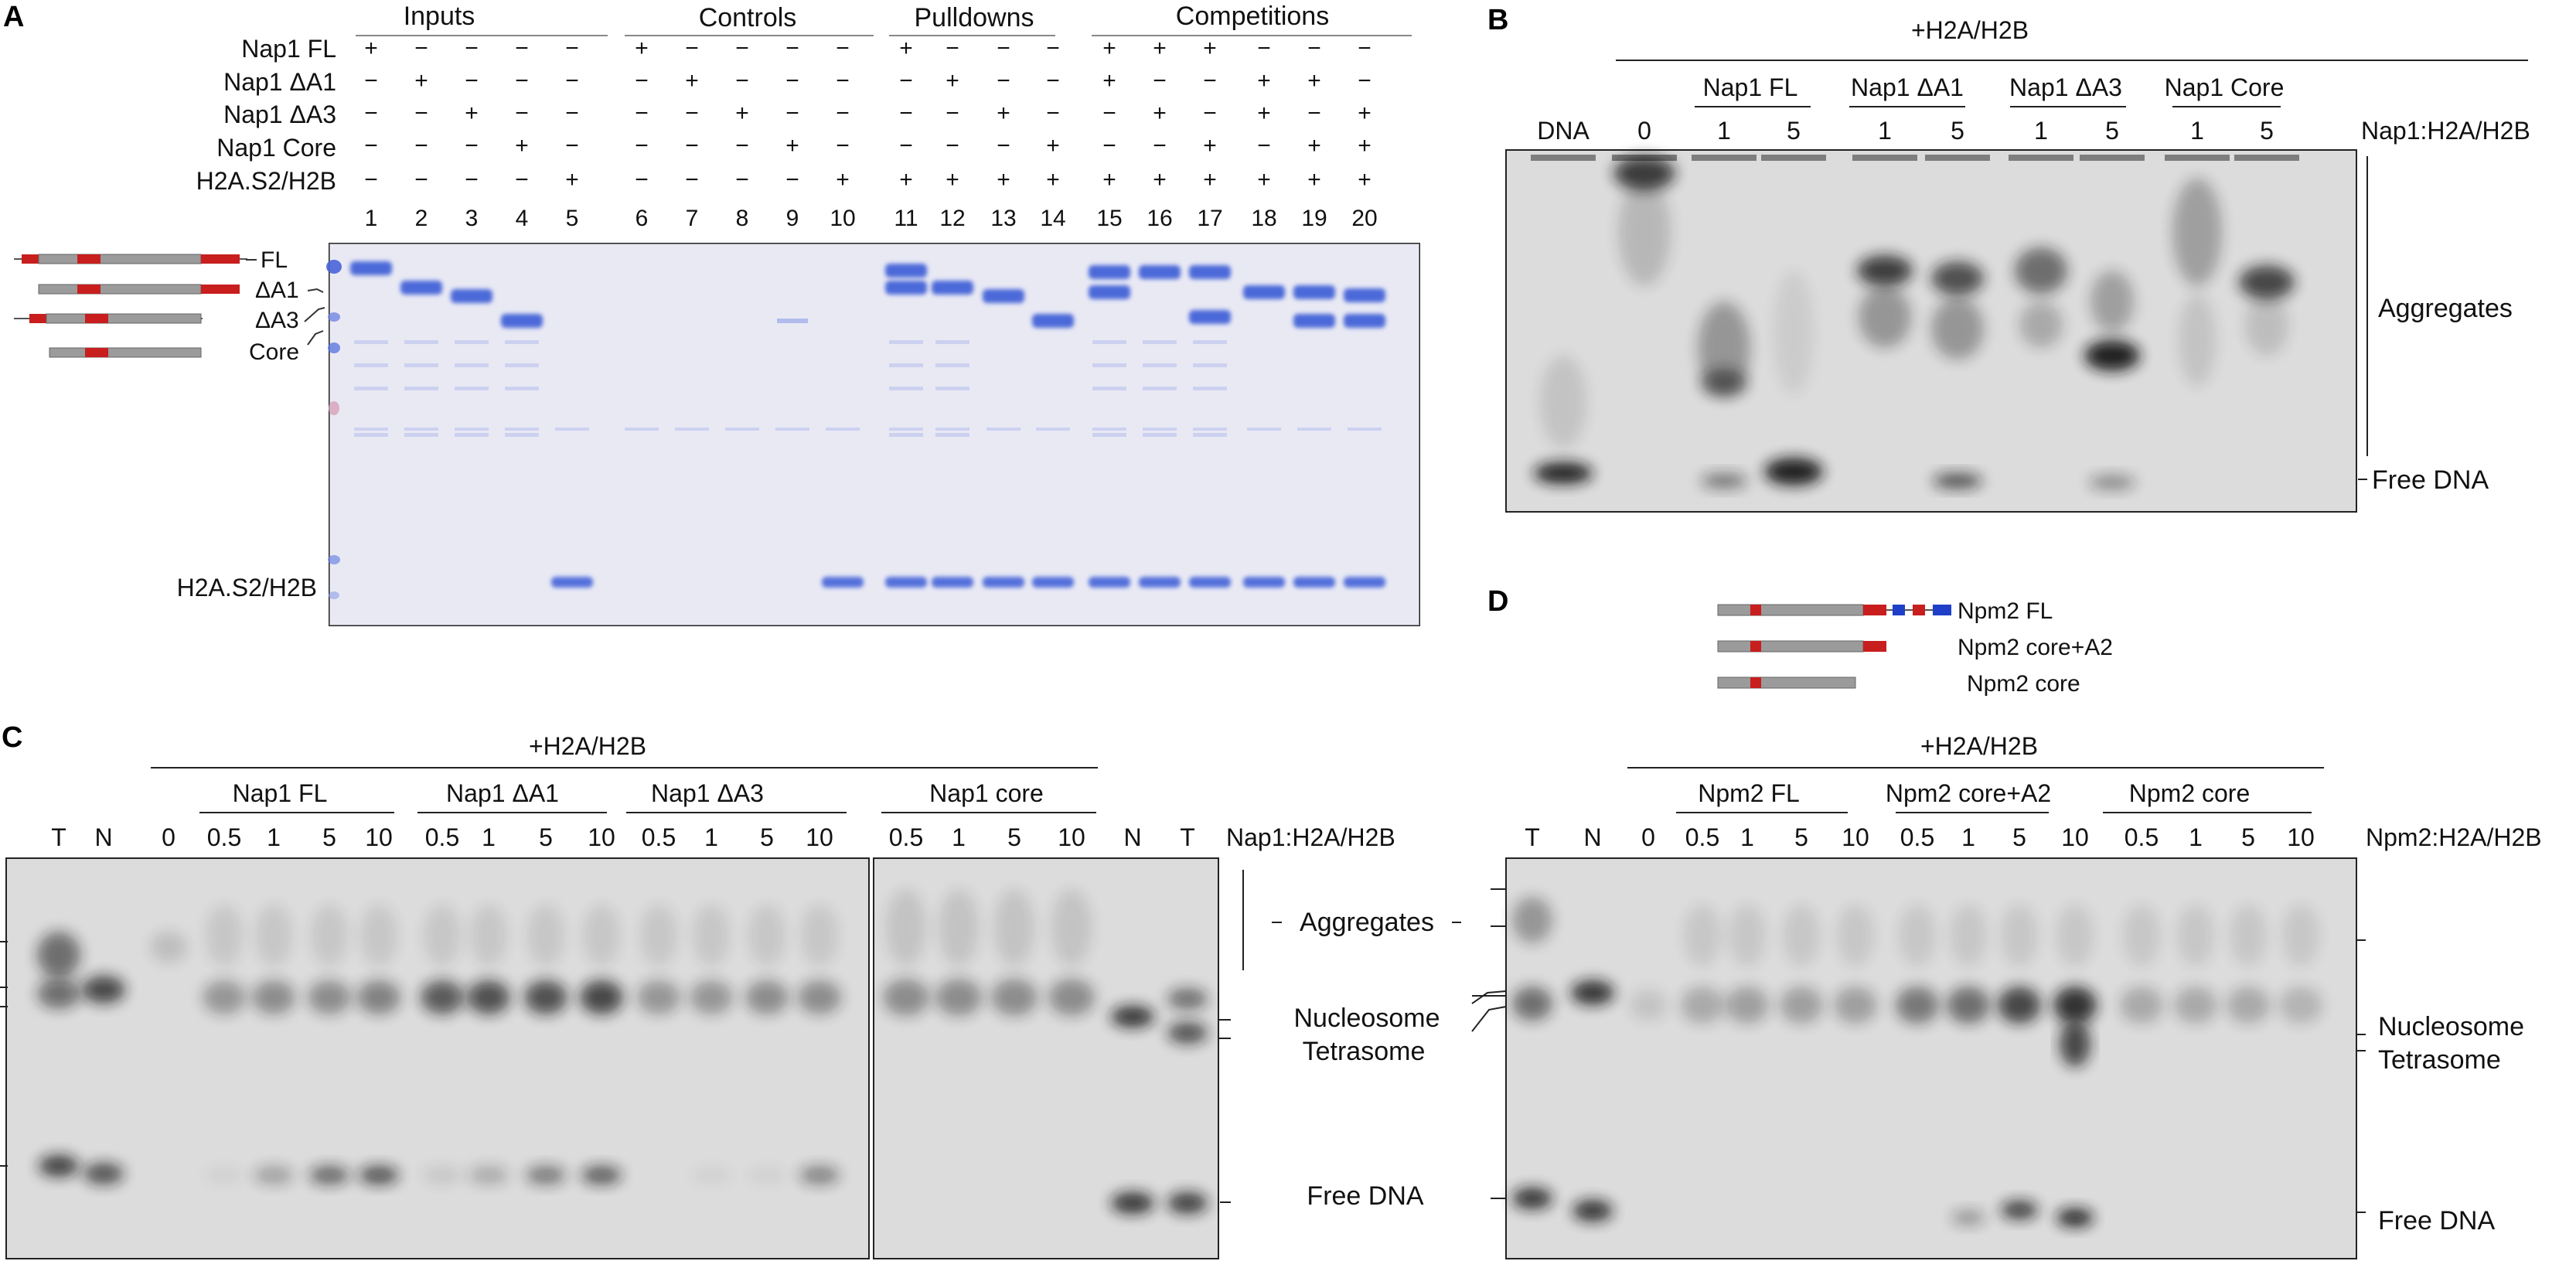 This screenshot has width=2576, height=1261. Describe the element at coordinates (2041, 131) in the screenshot. I see `b-lane-label: 1` at that location.